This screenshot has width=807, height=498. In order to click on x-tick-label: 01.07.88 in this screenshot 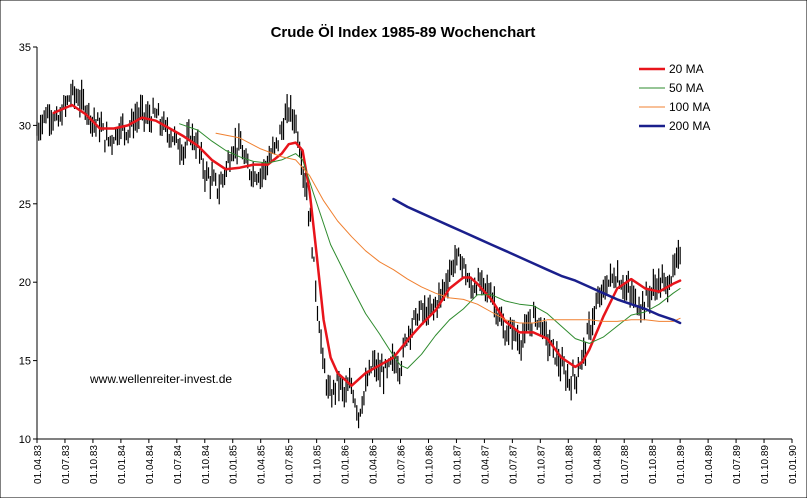, I will do `click(625, 464)`.